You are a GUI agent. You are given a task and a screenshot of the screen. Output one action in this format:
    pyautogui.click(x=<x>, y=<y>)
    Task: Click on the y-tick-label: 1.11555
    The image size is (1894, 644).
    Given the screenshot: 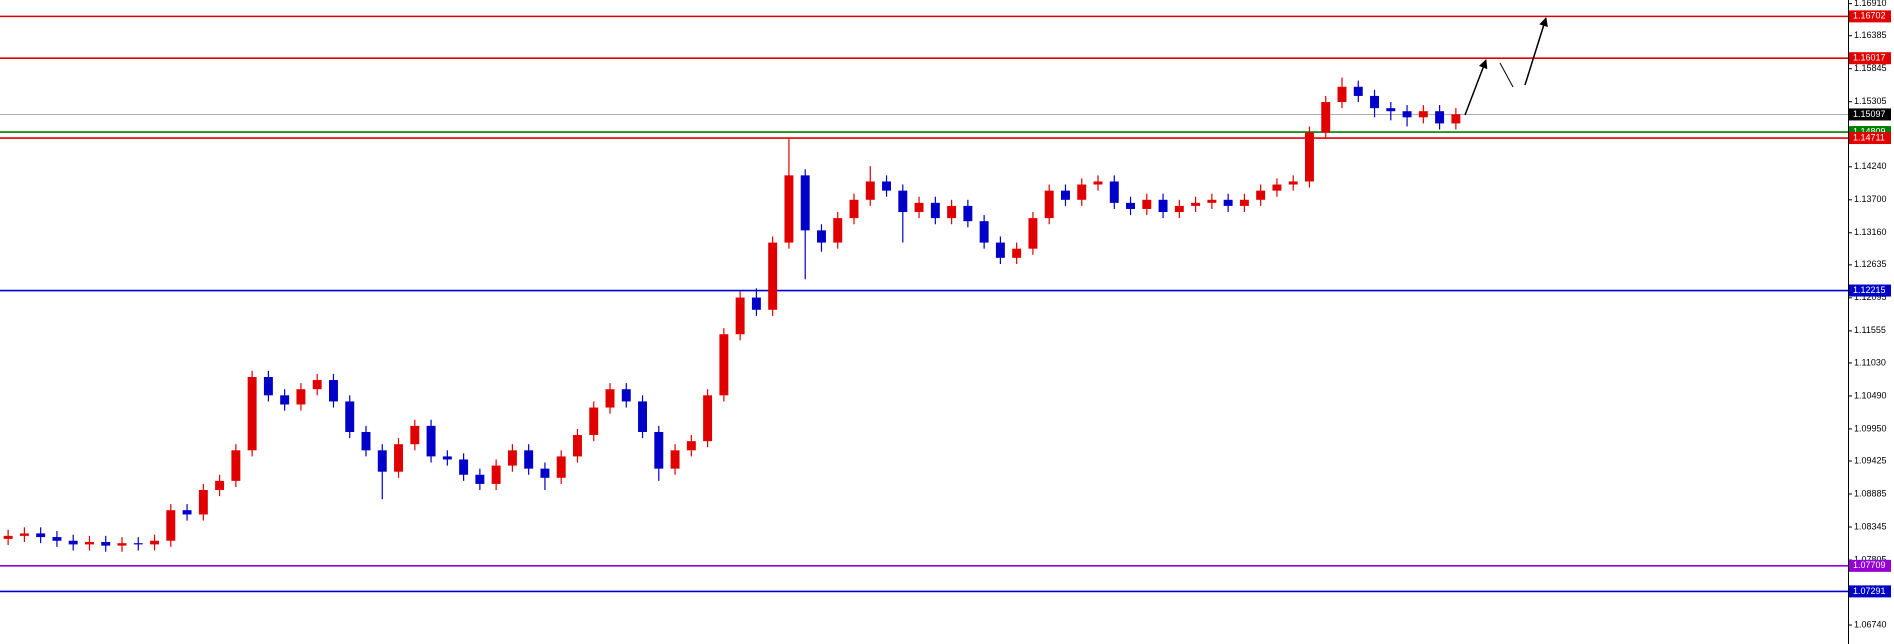 What is the action you would take?
    pyautogui.click(x=1870, y=330)
    